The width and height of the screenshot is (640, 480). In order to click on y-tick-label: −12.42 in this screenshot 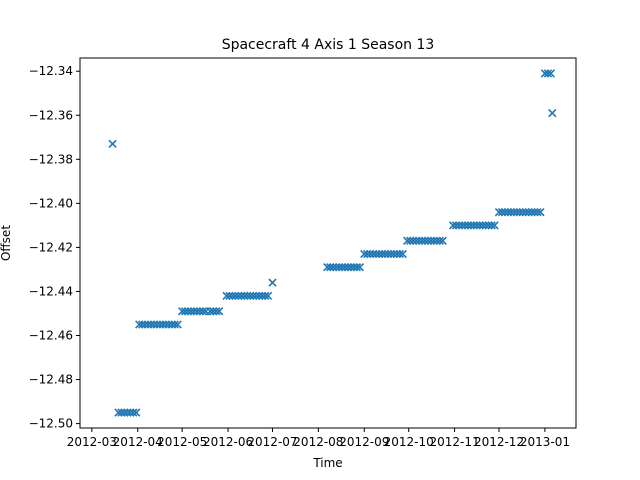, I will do `click(51, 247)`.